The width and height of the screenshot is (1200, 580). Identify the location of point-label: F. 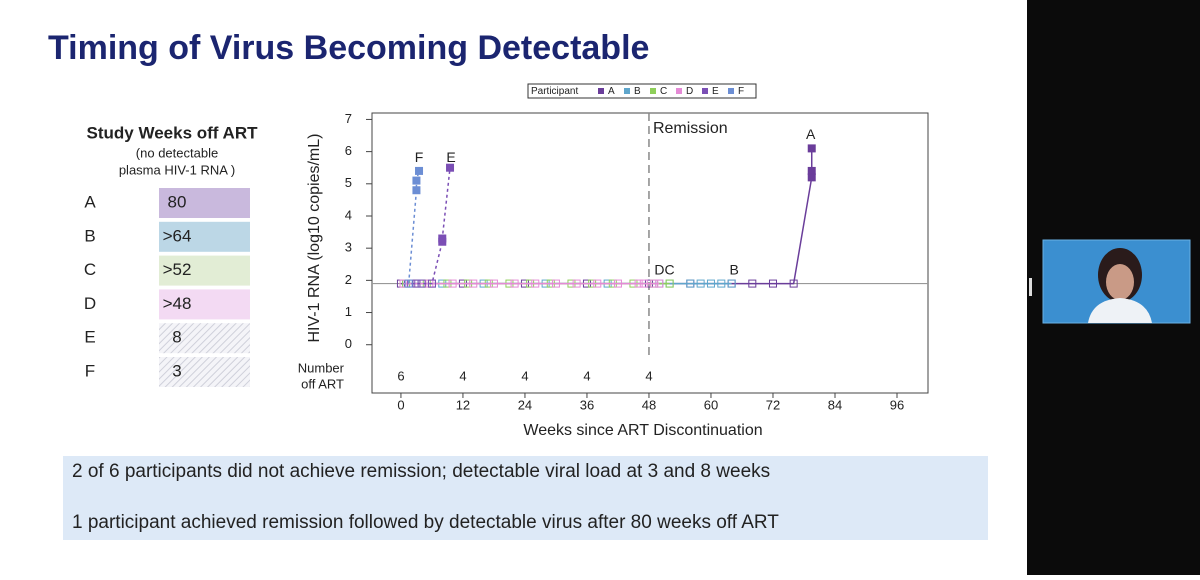
(419, 157).